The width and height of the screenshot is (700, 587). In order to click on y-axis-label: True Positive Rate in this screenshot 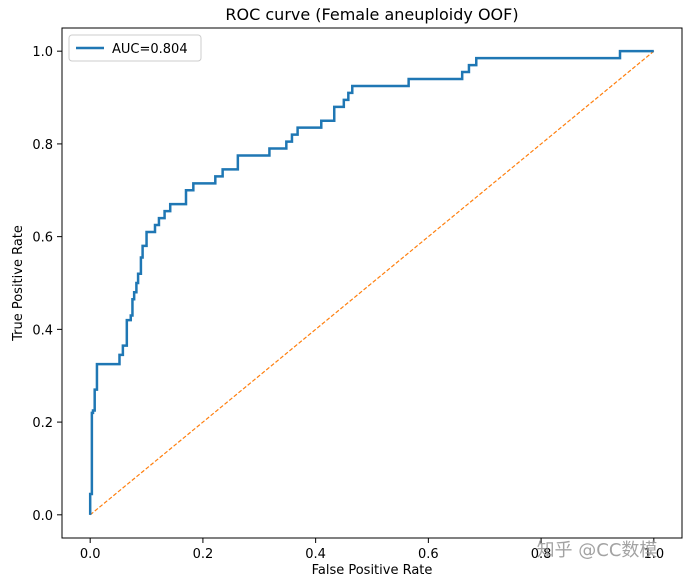, I will do `click(18, 283)`.